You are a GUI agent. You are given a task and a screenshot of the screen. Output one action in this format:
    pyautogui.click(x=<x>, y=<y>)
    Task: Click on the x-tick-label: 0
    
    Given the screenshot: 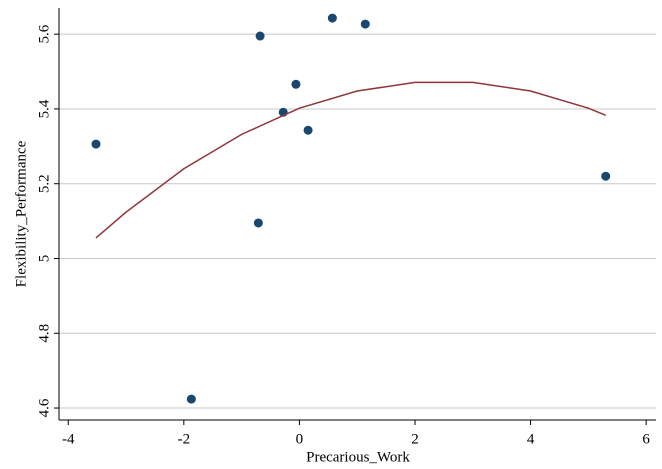 What is the action you would take?
    pyautogui.click(x=300, y=439)
    